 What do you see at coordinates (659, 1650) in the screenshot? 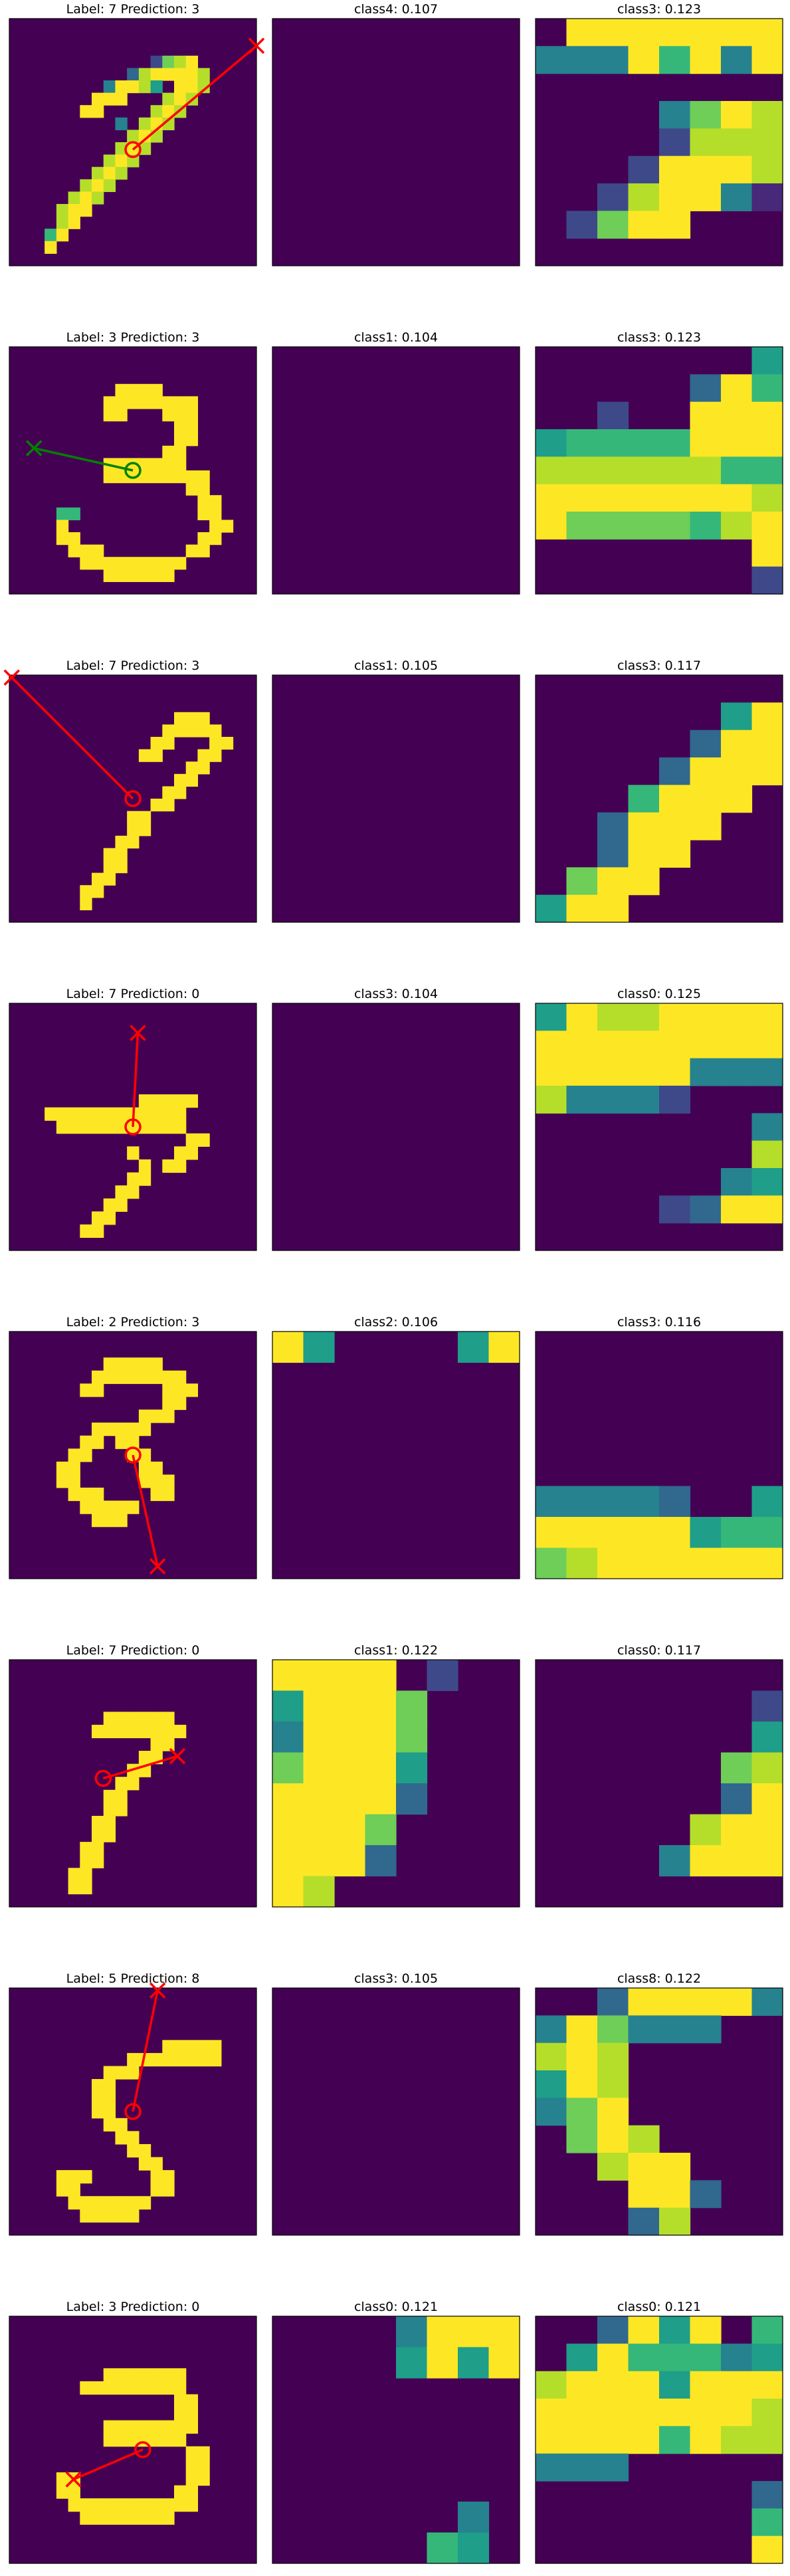
I see `panel-title-right: class0: 0.117` at bounding box center [659, 1650].